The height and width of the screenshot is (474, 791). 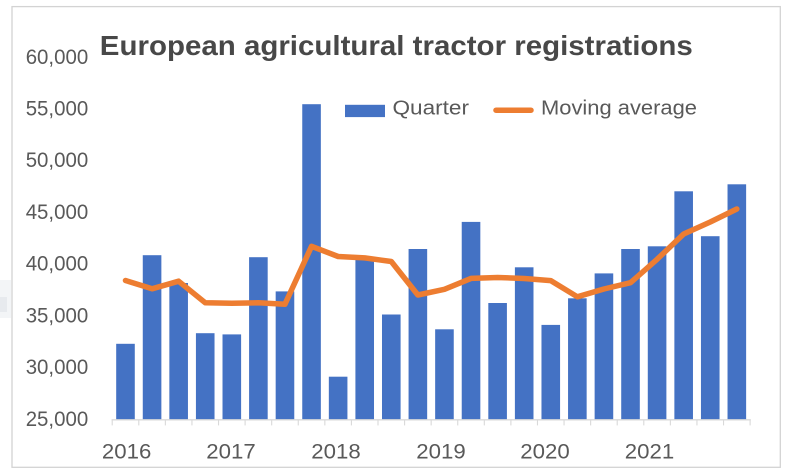 What do you see at coordinates (57, 315) in the screenshot?
I see `svg-text: 35,000` at bounding box center [57, 315].